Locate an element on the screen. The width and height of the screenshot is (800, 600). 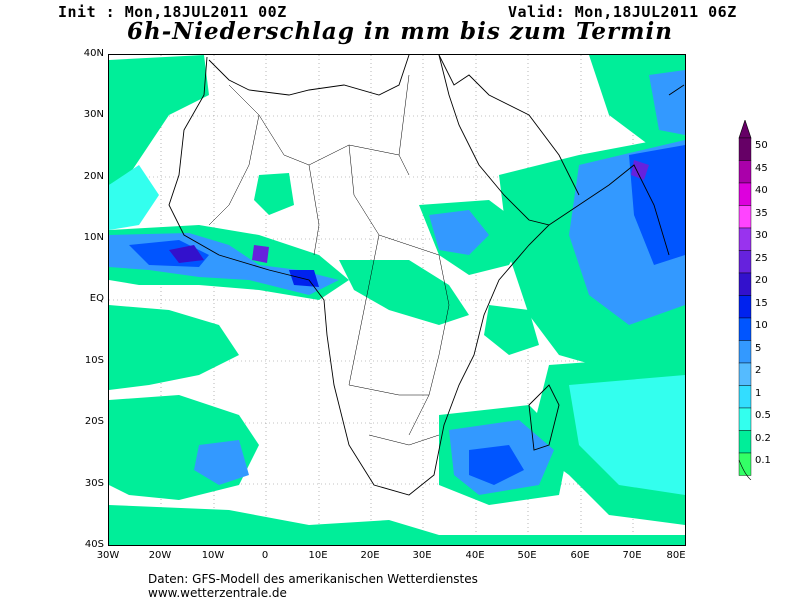
lon-label-60e: 60E is located at coordinates (580, 555).